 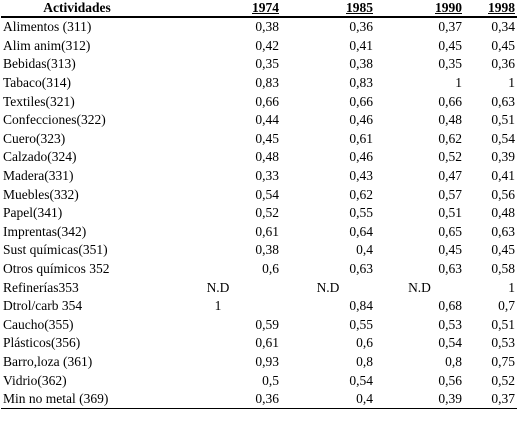 I want to click on table-row: Plásticos(356) 0,61 0,6 0,54 0,53, so click(x=259, y=343).